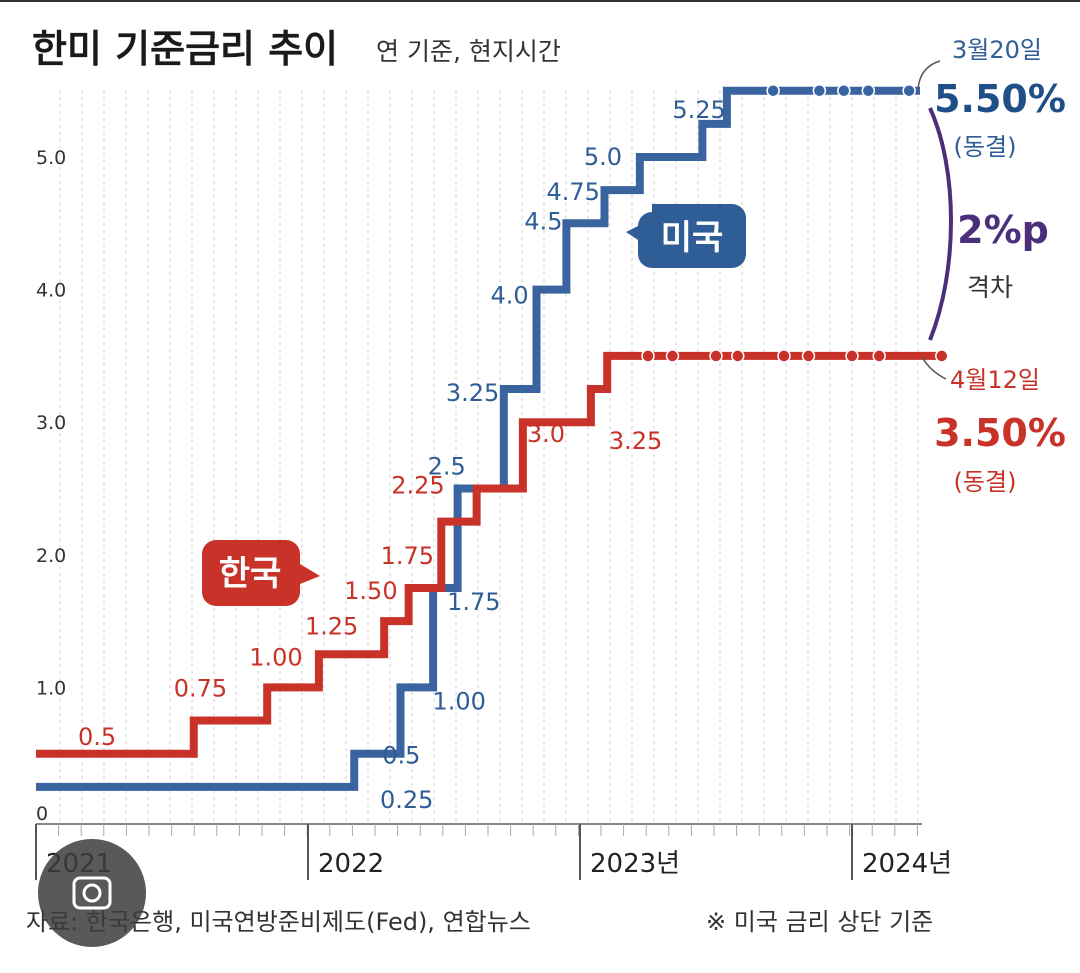  I want to click on step-label: 2.5, so click(447, 467).